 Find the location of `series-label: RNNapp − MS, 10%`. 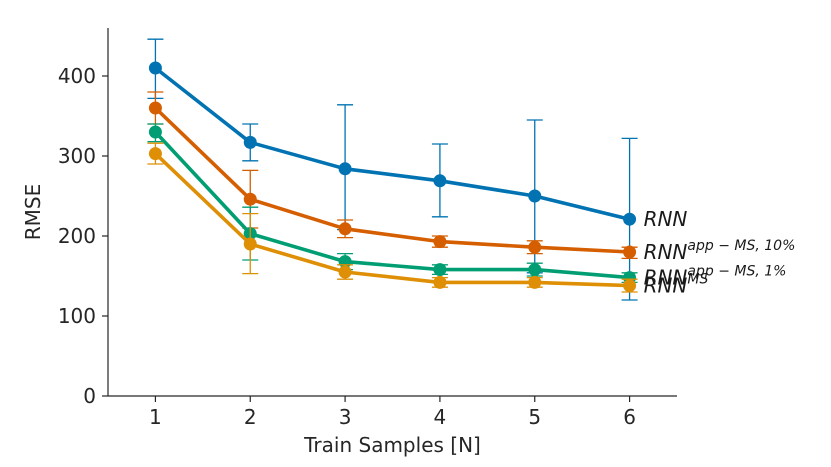

series-label: RNNapp − MS, 10% is located at coordinates (720, 251).